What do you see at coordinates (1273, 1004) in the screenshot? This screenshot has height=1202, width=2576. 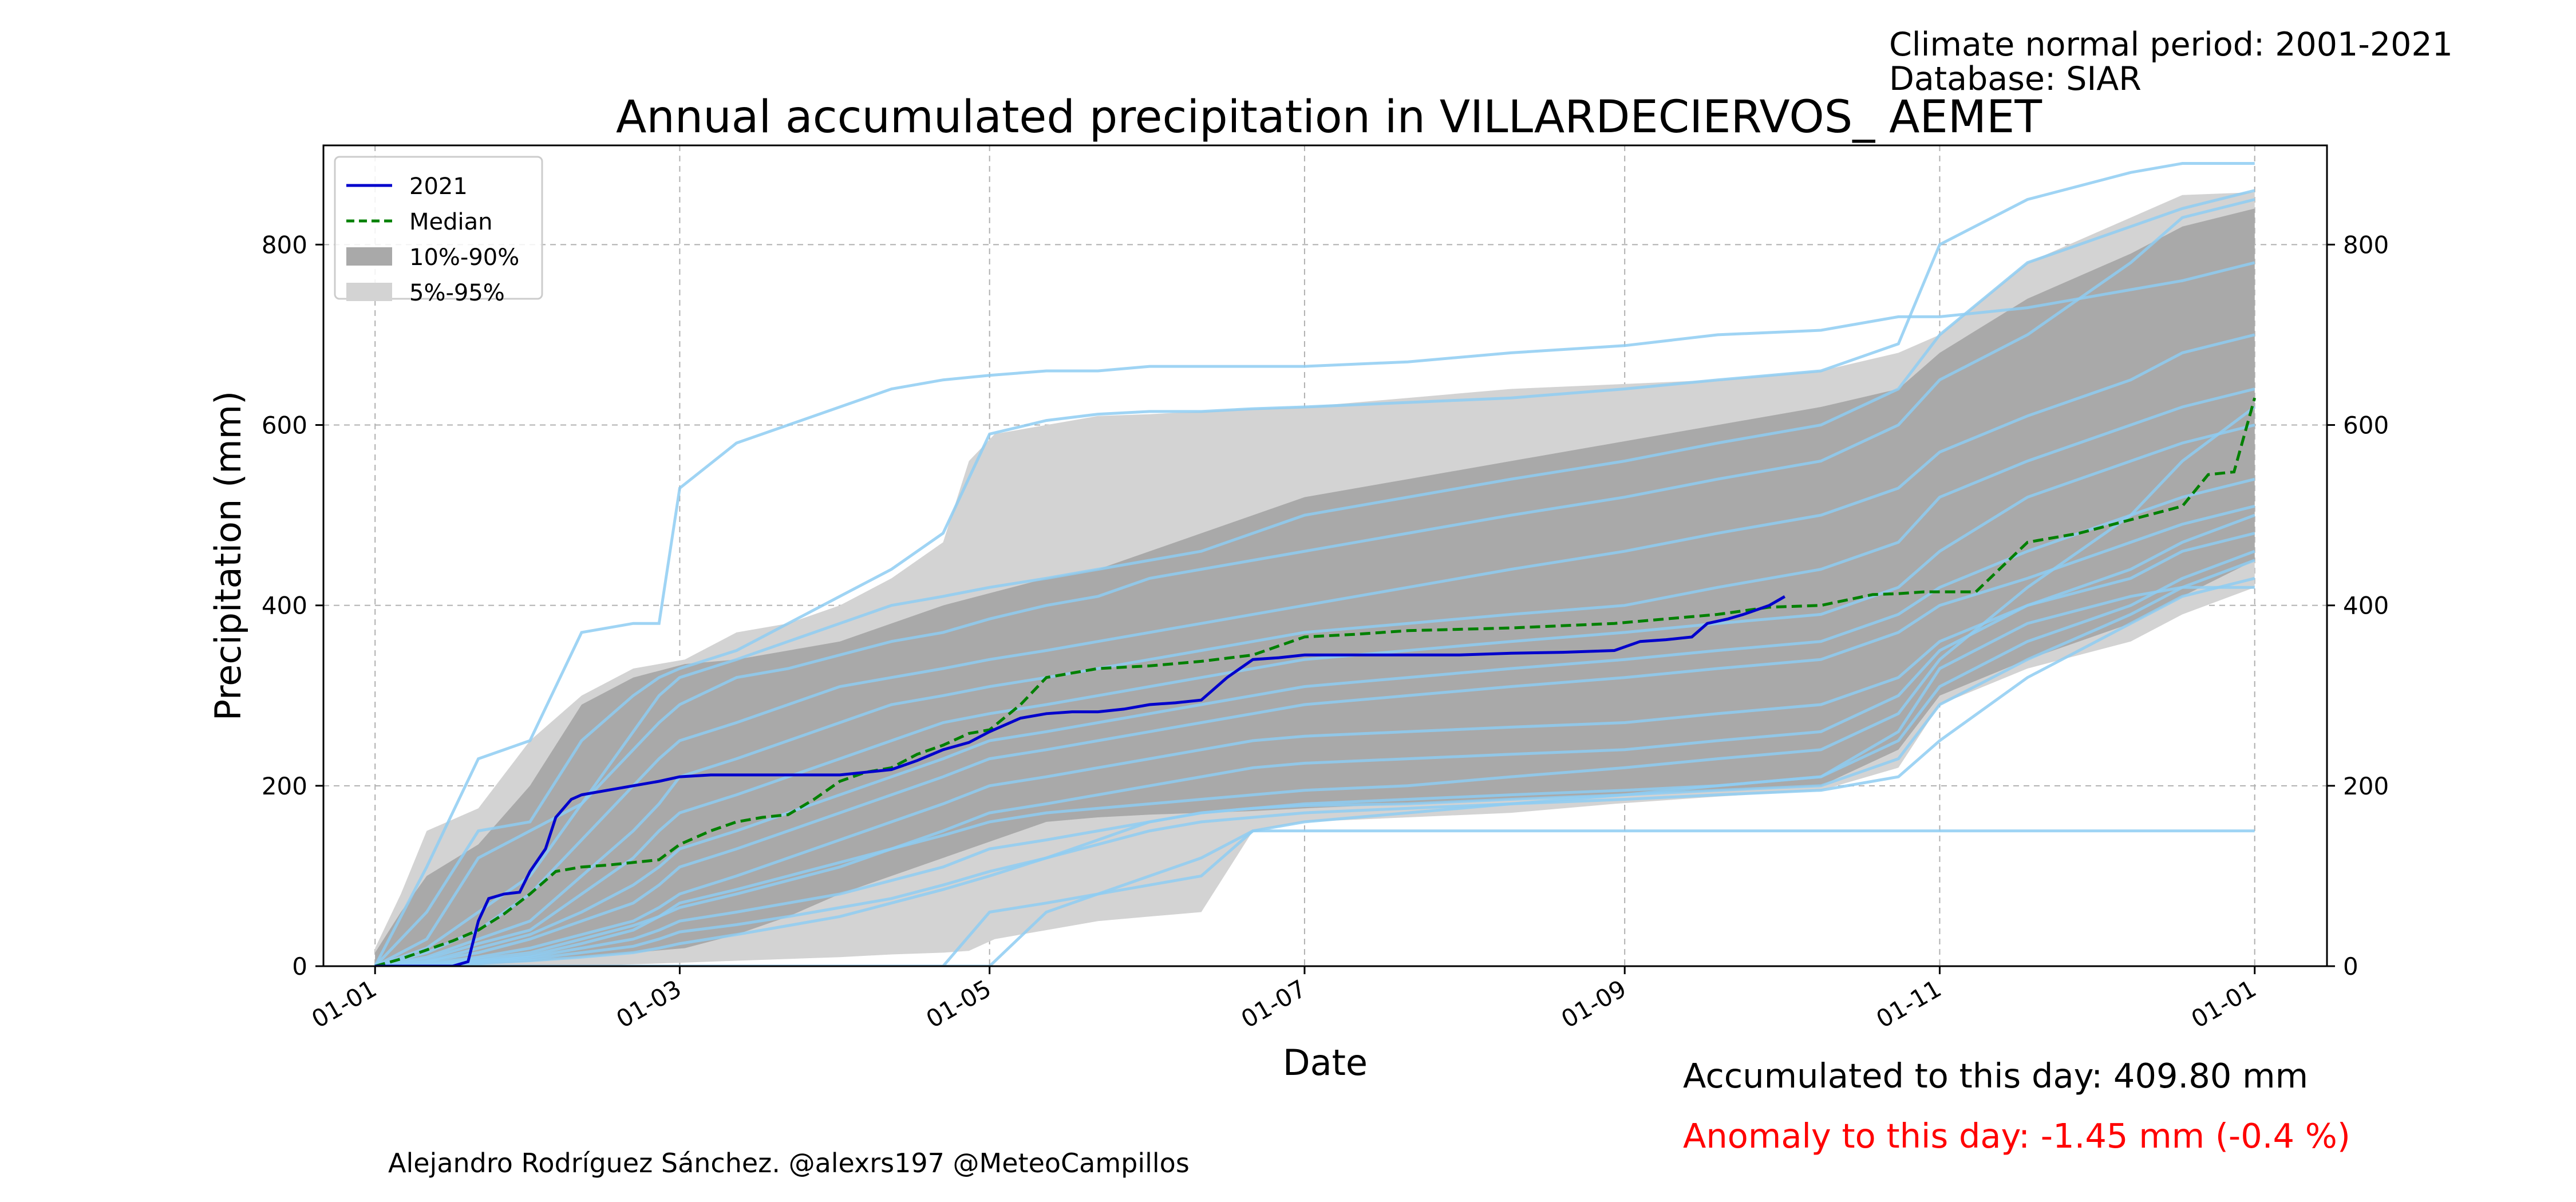 I see `x-tick-label: 01-07` at bounding box center [1273, 1004].